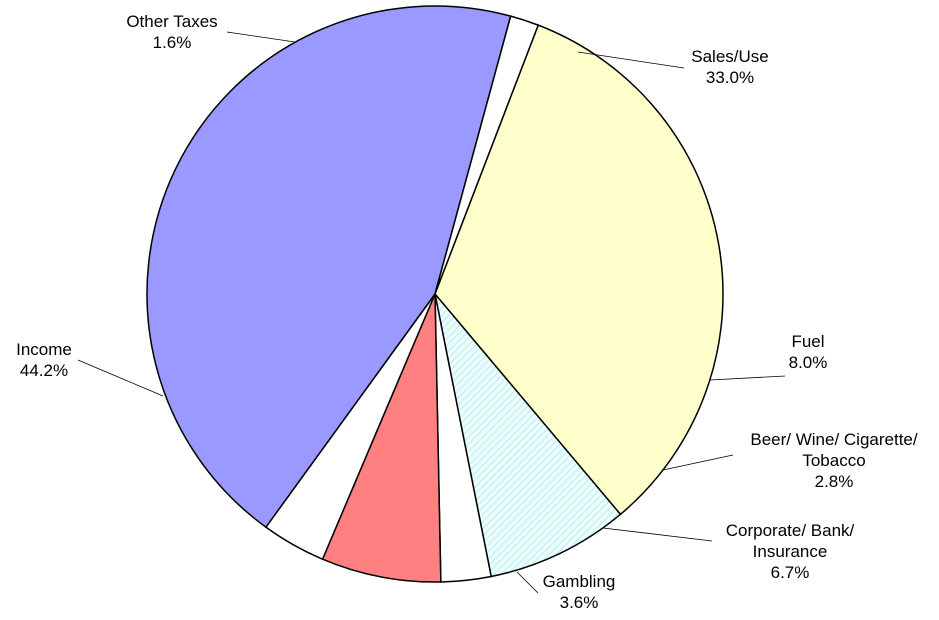 The height and width of the screenshot is (620, 939). What do you see at coordinates (171, 21) in the screenshot?
I see `slice-name: Other Taxes` at bounding box center [171, 21].